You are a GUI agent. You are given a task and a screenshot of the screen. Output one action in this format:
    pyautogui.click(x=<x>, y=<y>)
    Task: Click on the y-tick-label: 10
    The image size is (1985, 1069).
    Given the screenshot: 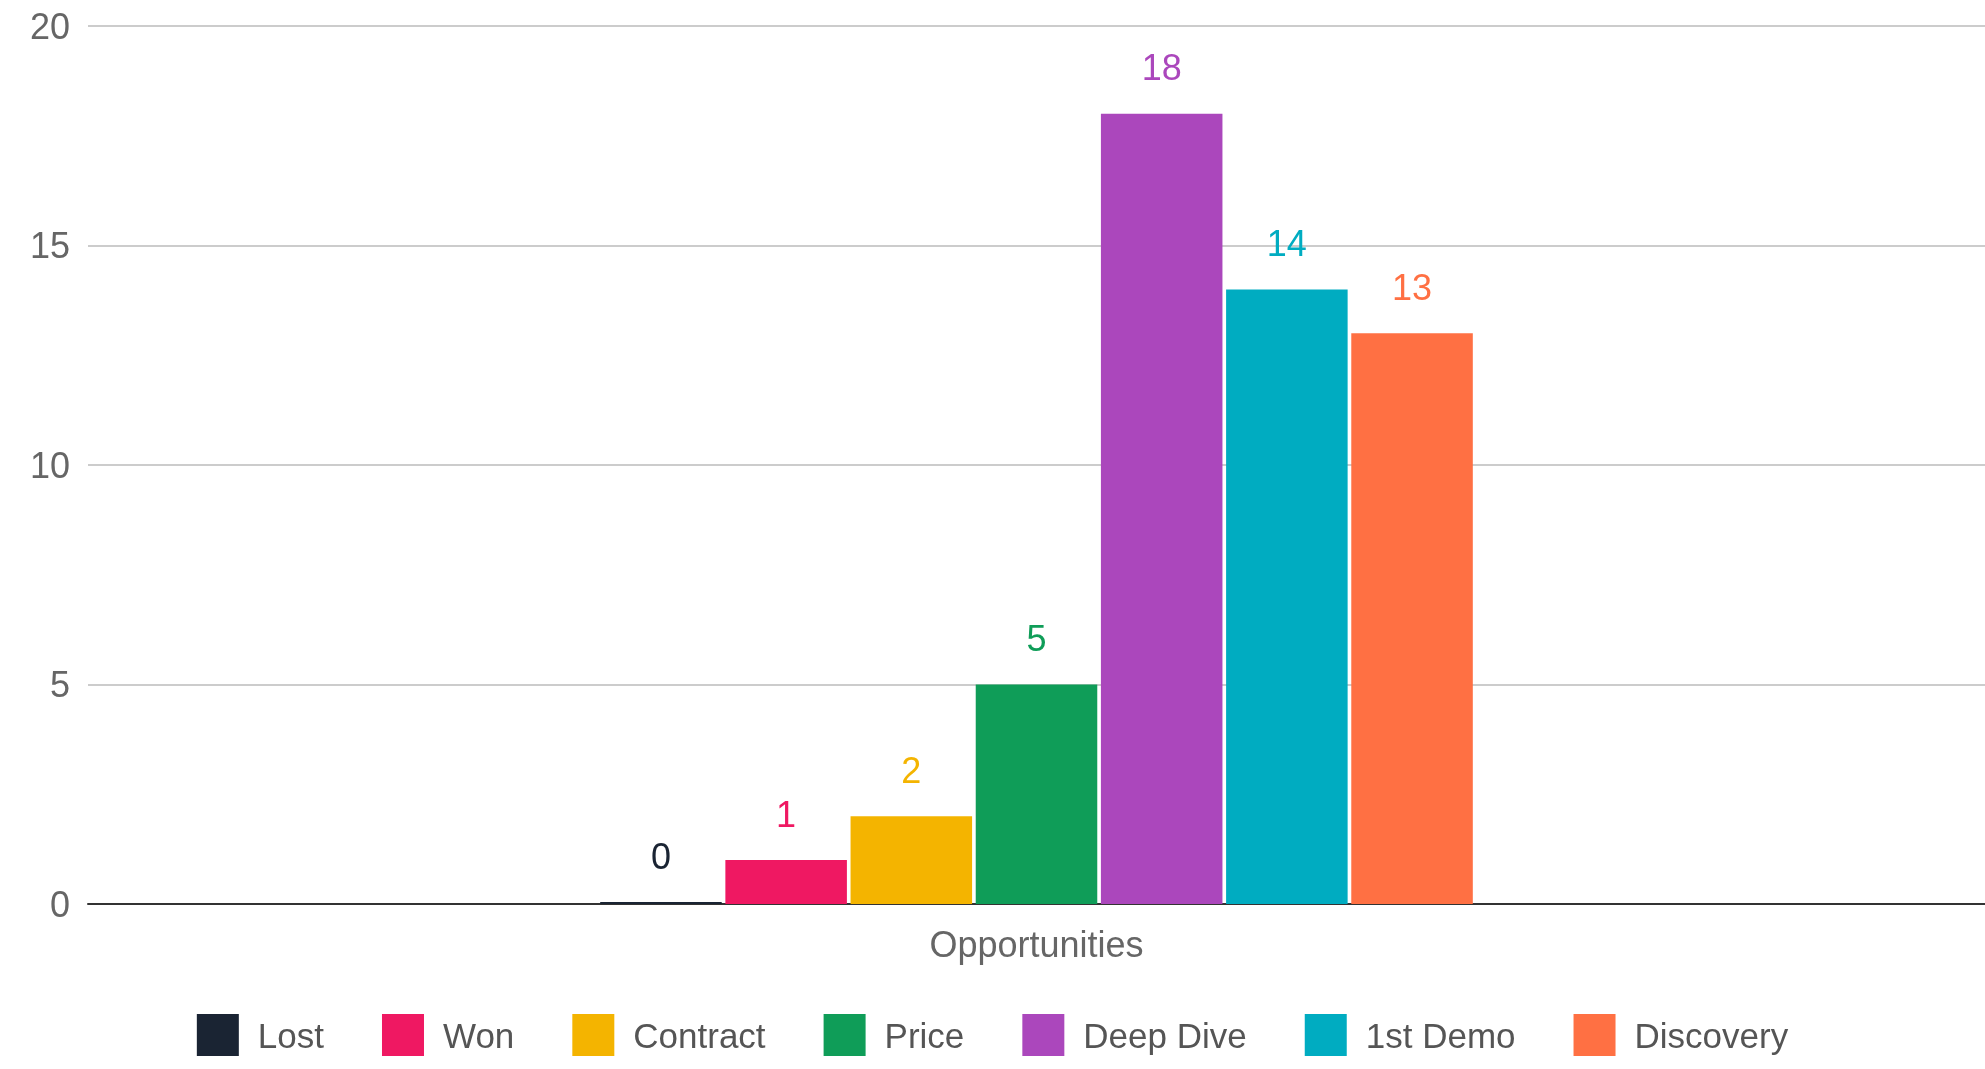 What is the action you would take?
    pyautogui.click(x=49, y=465)
    